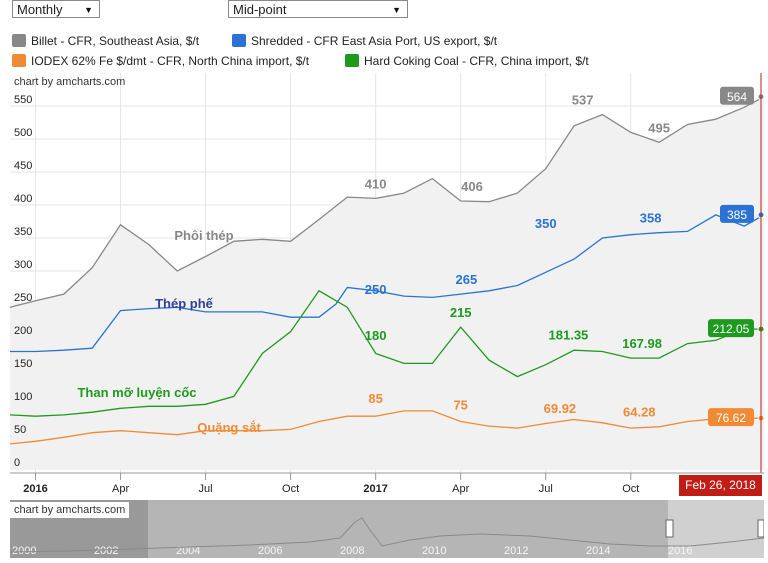  Describe the element at coordinates (184, 303) in the screenshot. I see `annotation-shredded: Thép phế` at that location.